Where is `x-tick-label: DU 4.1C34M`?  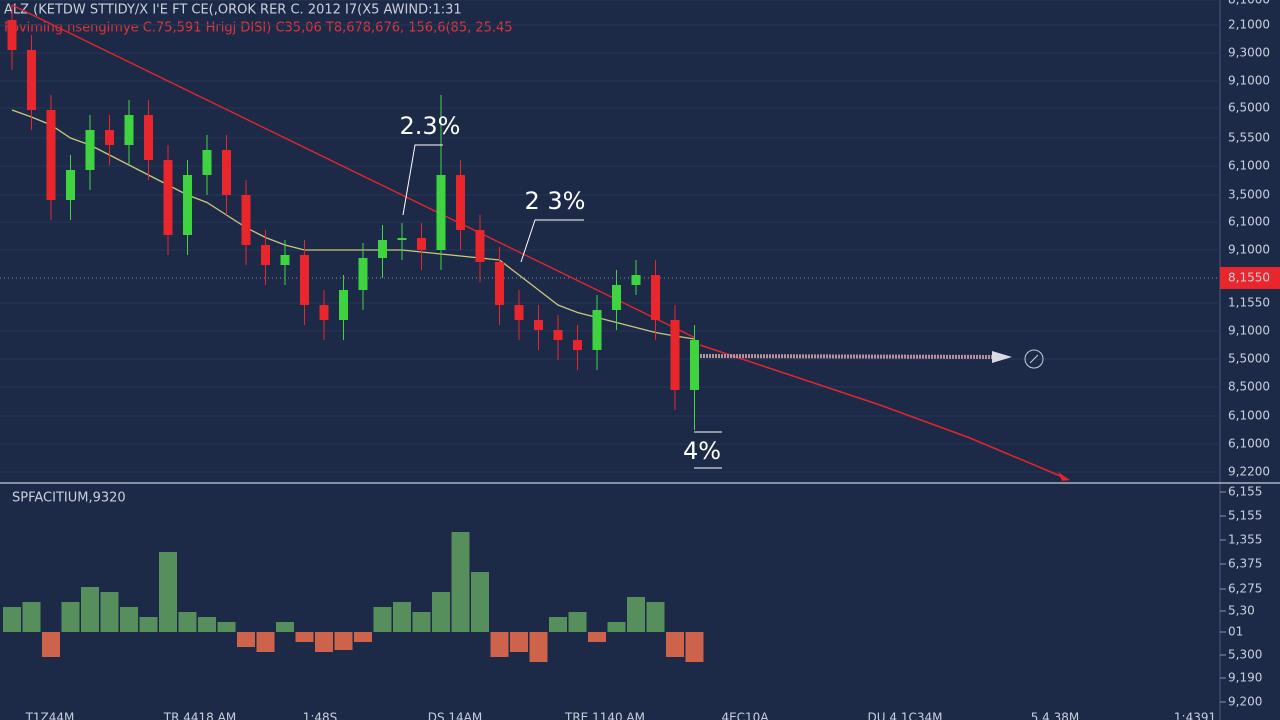
x-tick-label: DU 4.1C34M is located at coordinates (905, 715).